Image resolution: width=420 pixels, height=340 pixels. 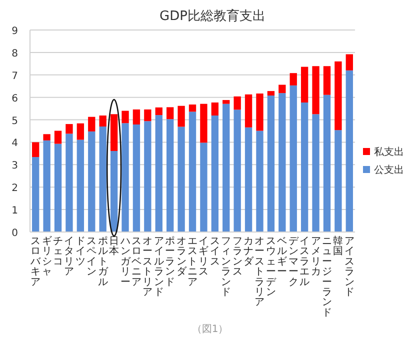 I want to click on legend-label: 公支出, so click(x=389, y=170).